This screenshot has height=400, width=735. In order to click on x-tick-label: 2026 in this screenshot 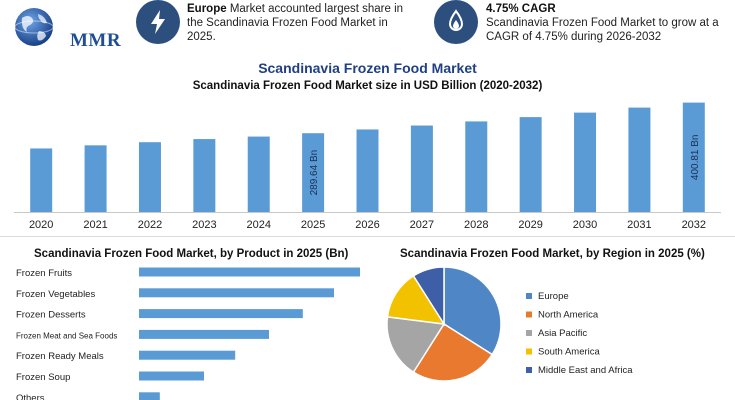, I will do `click(367, 225)`.